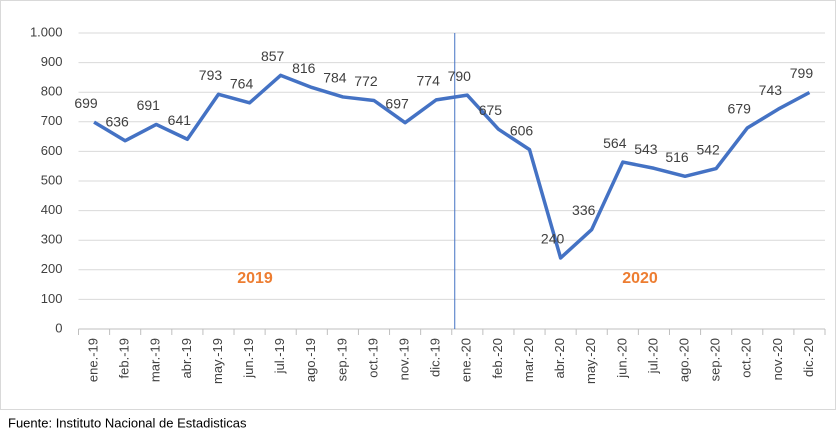  I want to click on x-tick-label: jul.-20, so click(652, 356).